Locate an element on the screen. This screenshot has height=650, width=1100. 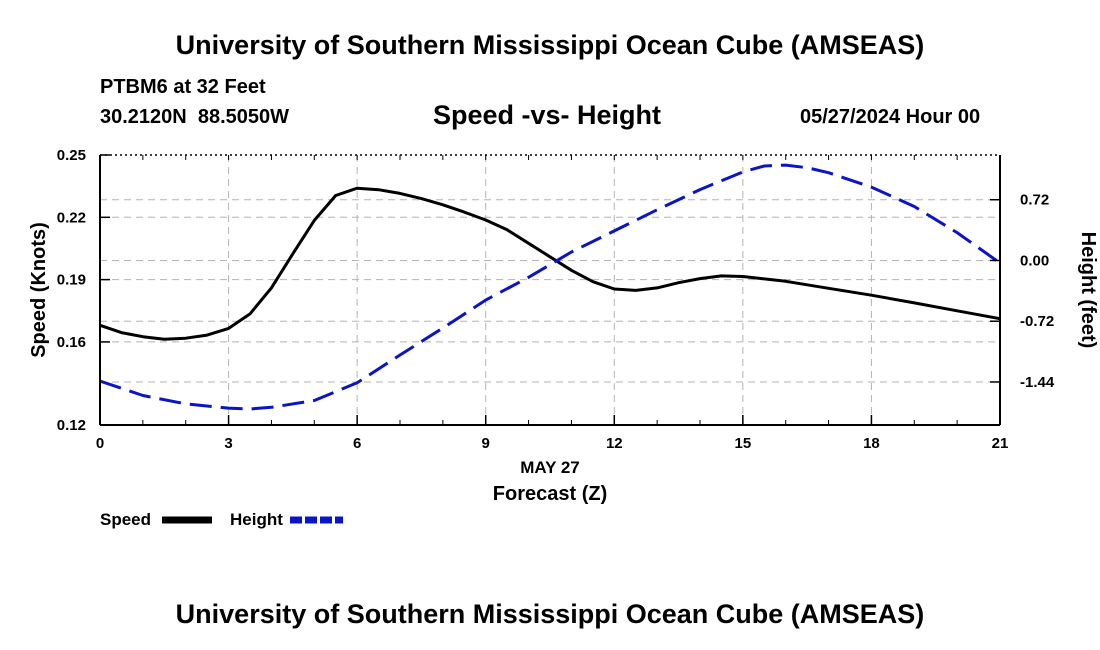
x-tick-label: 18 is located at coordinates (871, 443).